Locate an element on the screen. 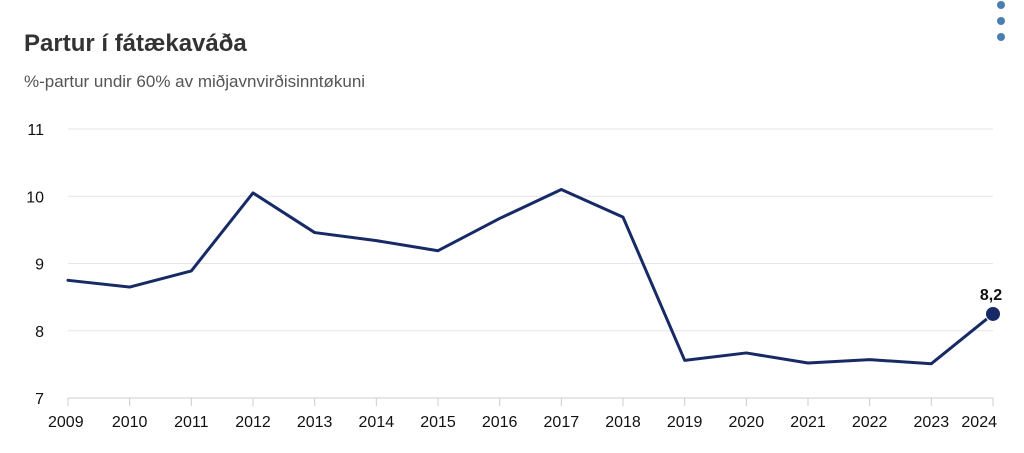  chart-menu-button is located at coordinates (1001, 23).